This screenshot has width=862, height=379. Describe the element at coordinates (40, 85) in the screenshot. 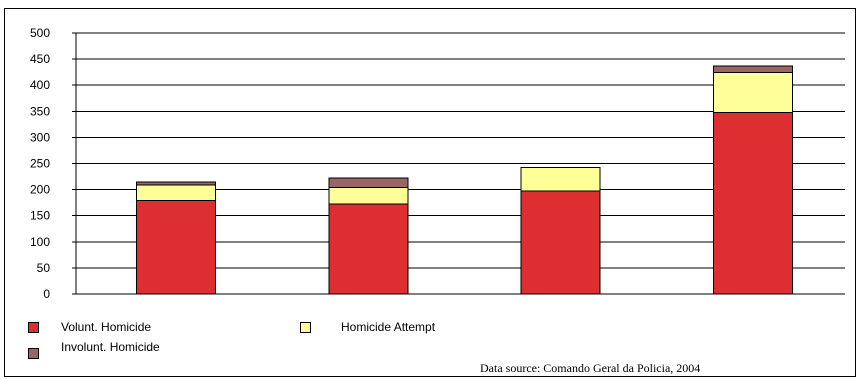

I see `y-tick-label: 400` at that location.